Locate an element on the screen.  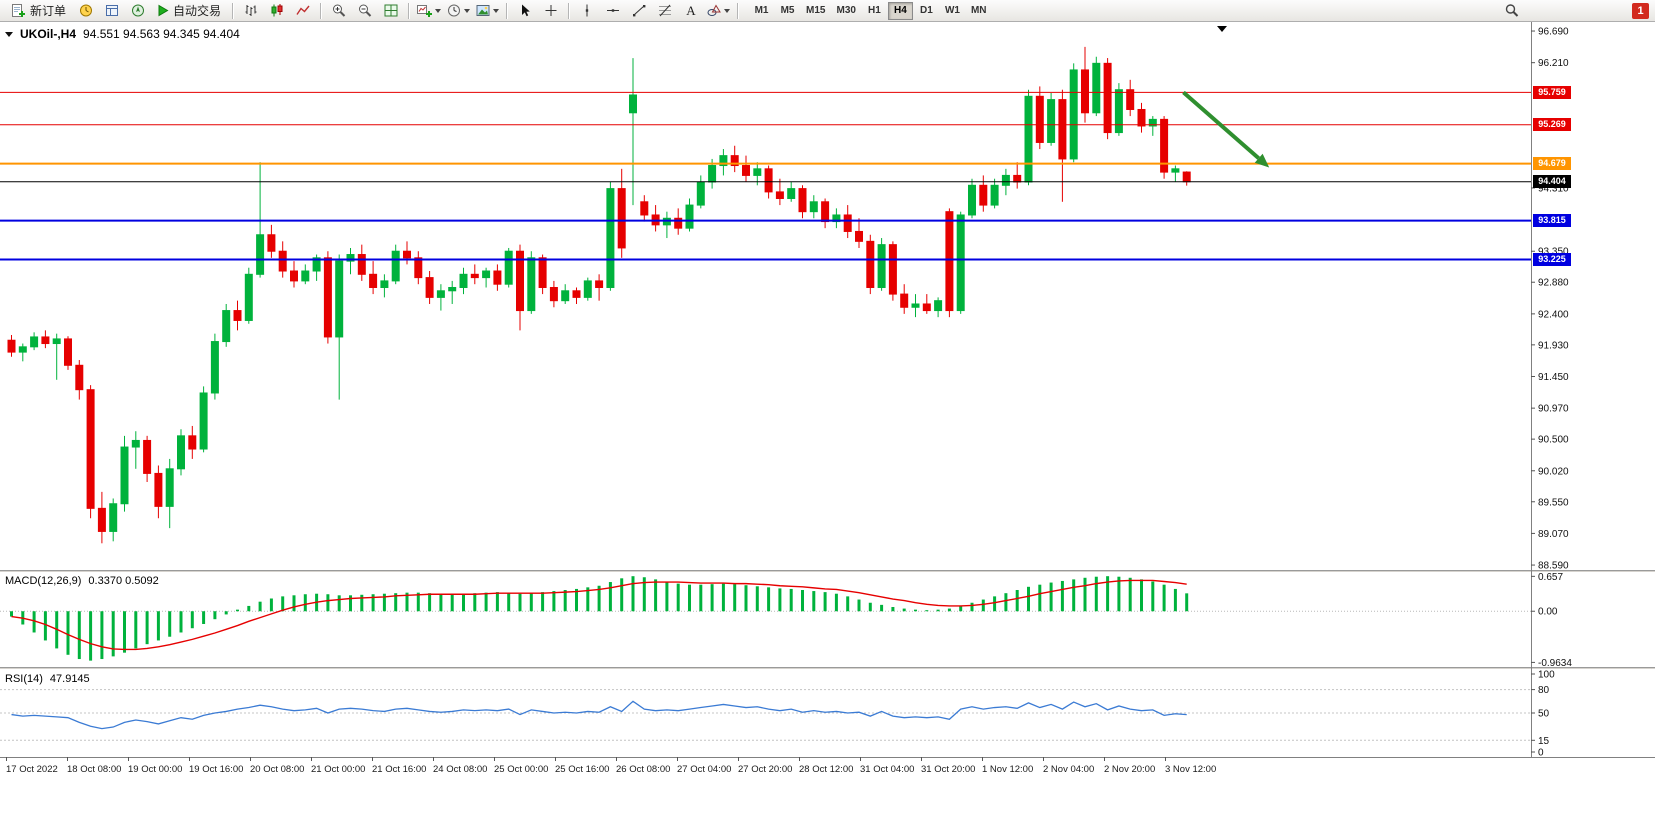
new-chart-button is located at coordinates (428, 11).